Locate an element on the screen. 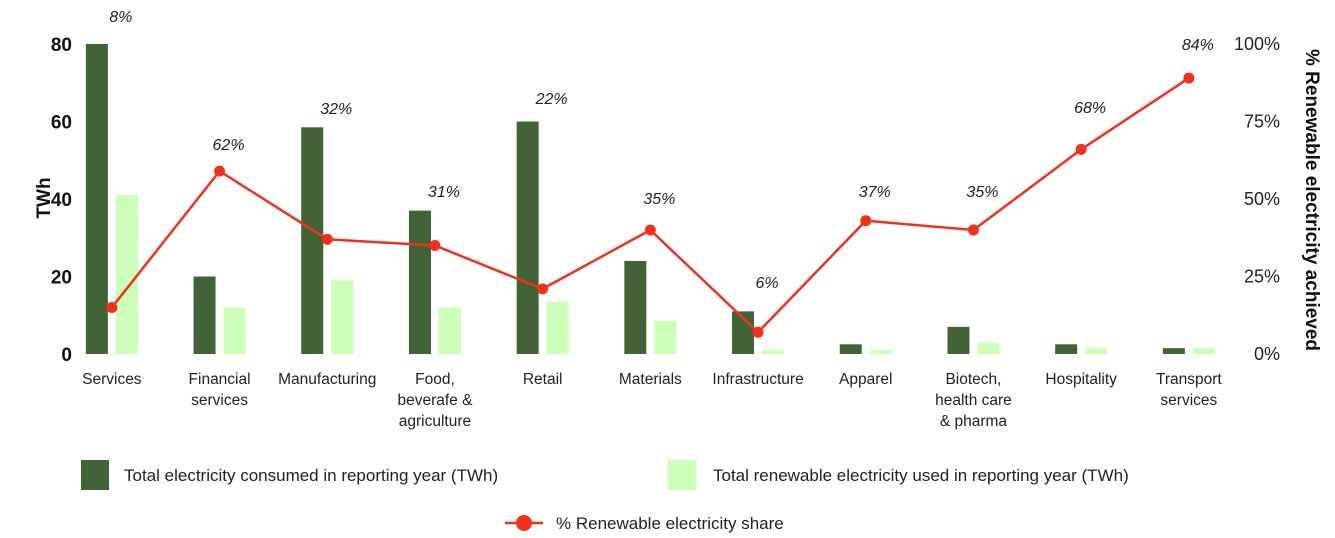 The height and width of the screenshot is (538, 1335). category-label: Transport services is located at coordinates (1189, 390).